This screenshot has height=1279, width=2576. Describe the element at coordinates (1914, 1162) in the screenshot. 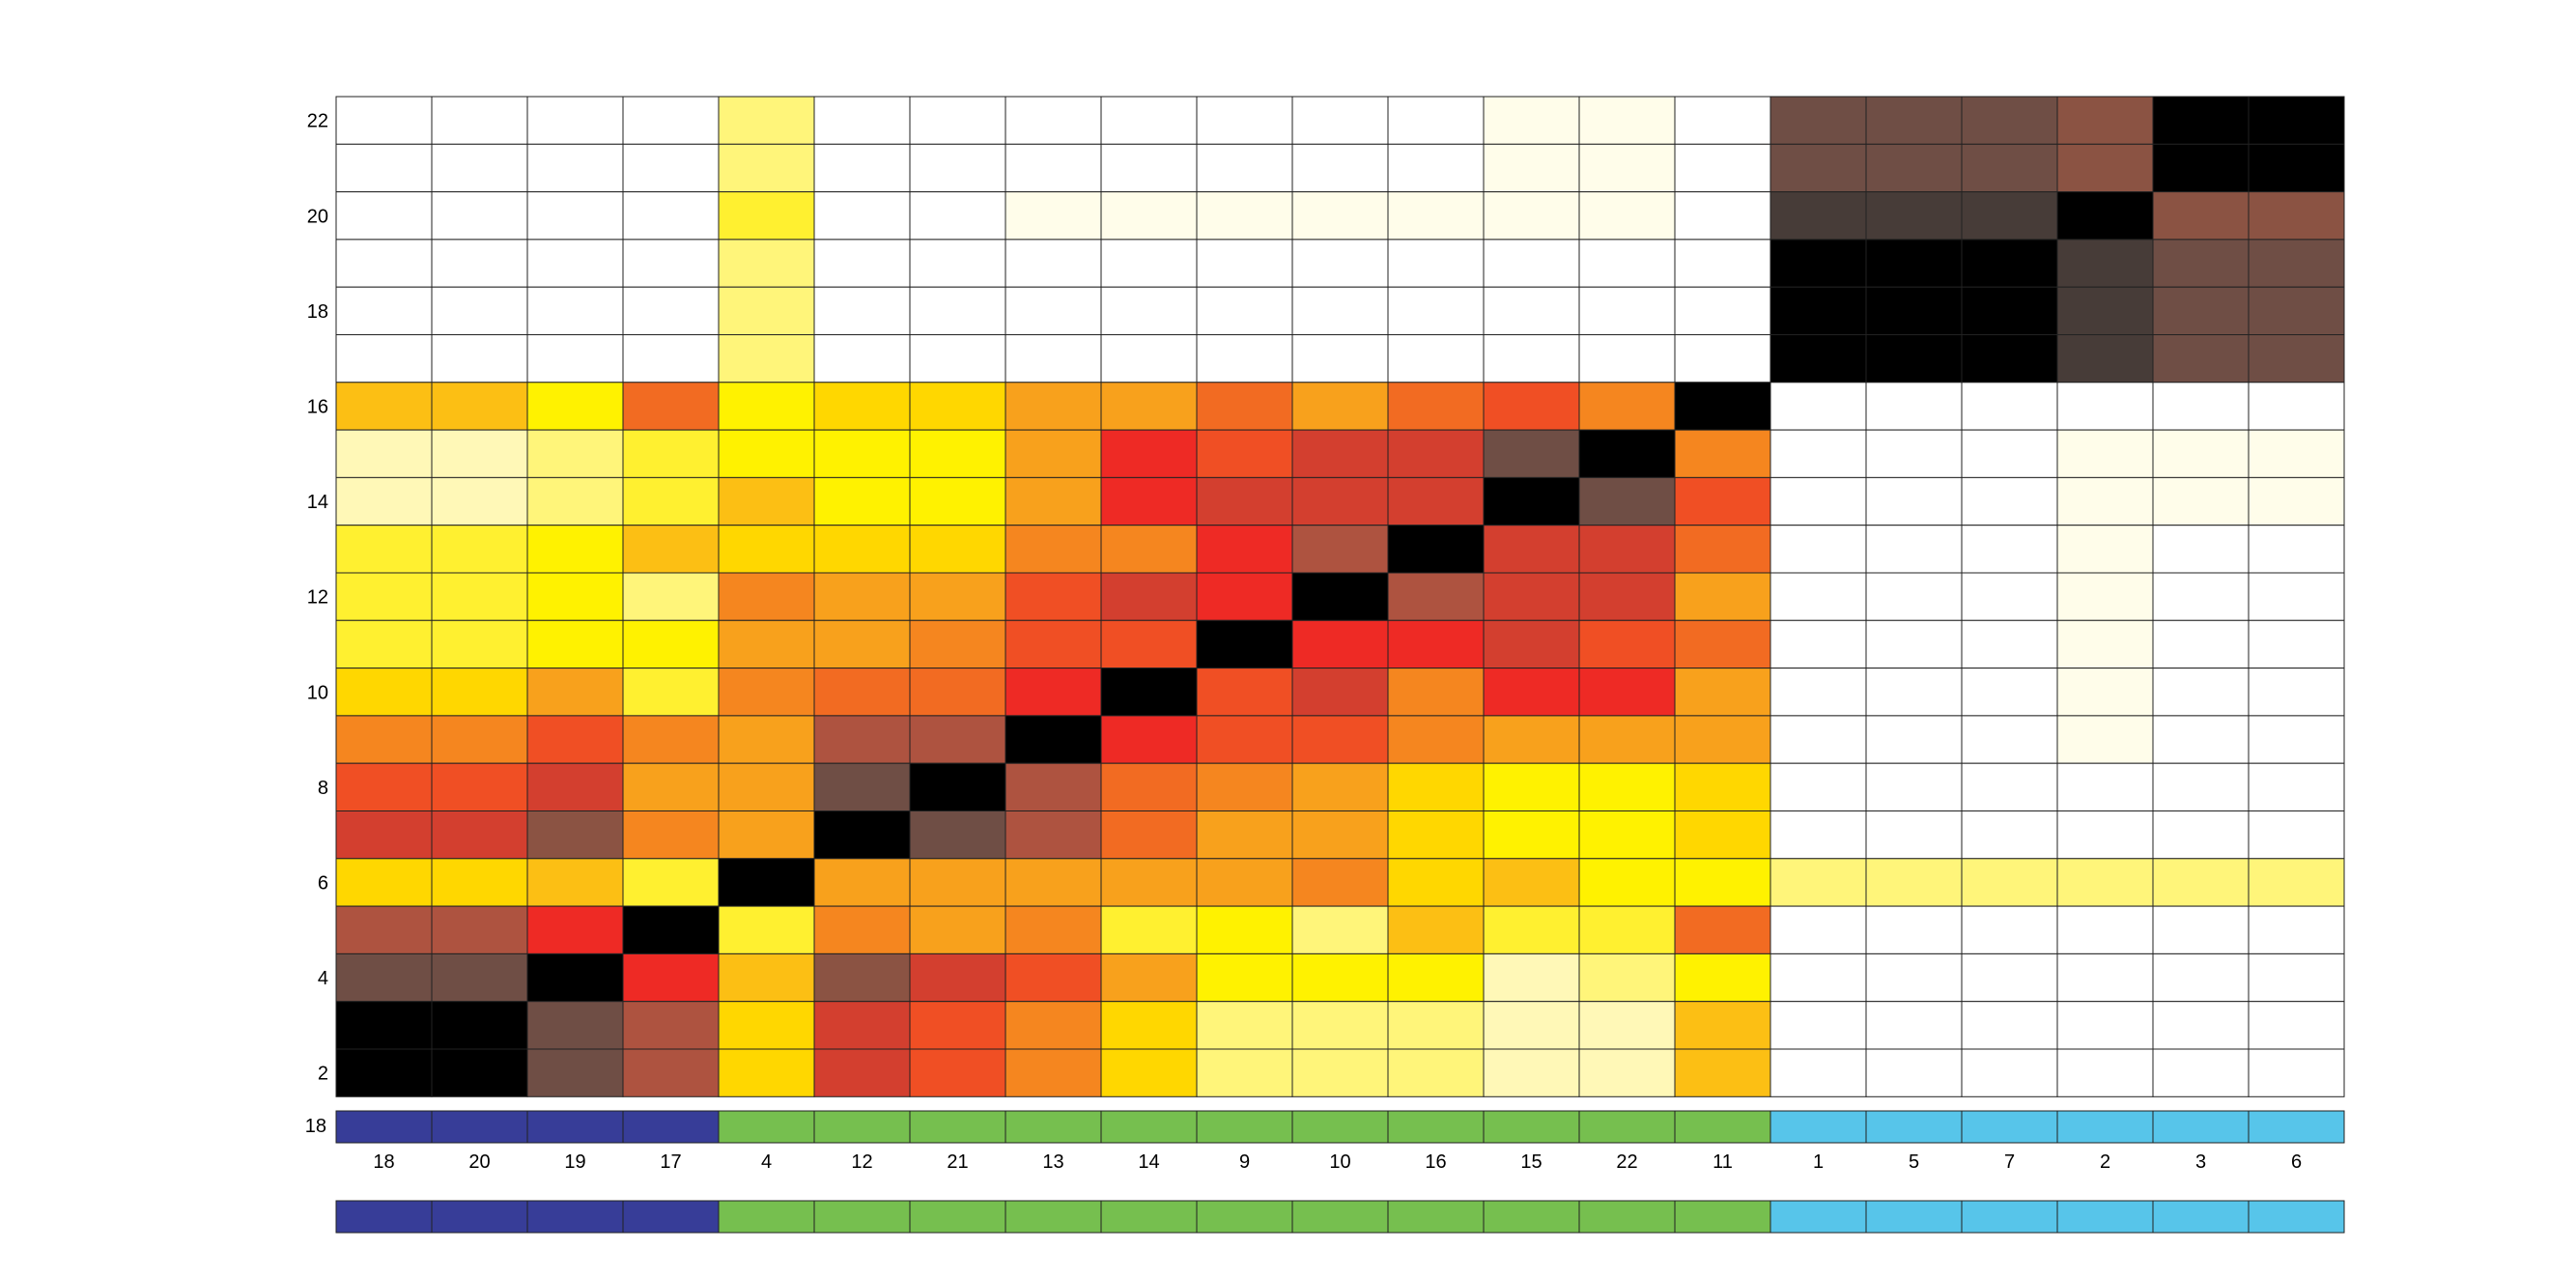

I see `column-label: 5` at that location.